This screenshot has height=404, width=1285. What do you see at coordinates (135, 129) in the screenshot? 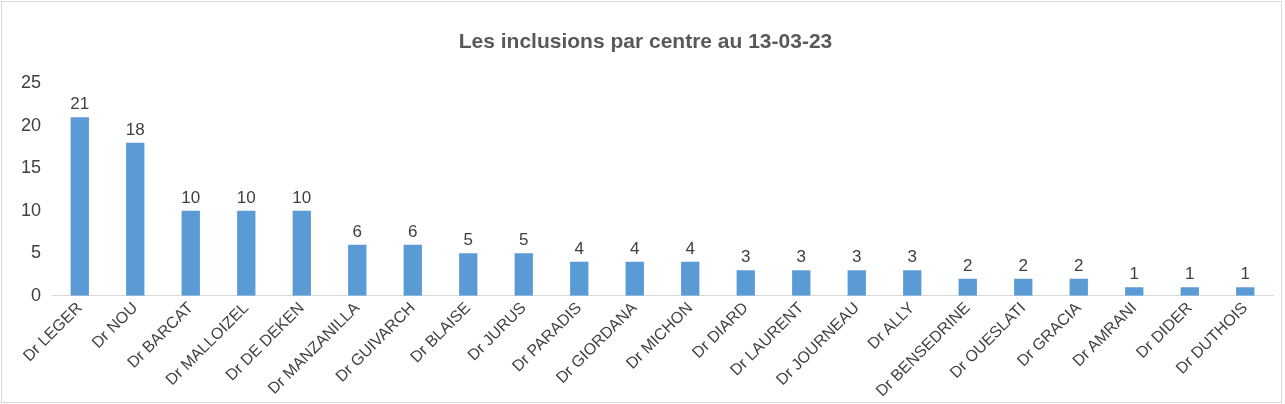
I see `data-label: 18` at bounding box center [135, 129].